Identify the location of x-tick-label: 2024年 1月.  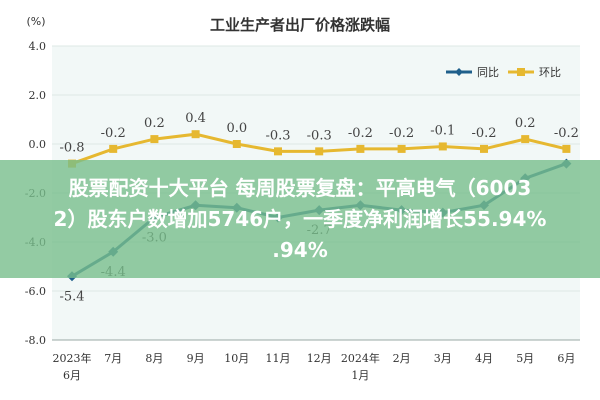
(360, 366).